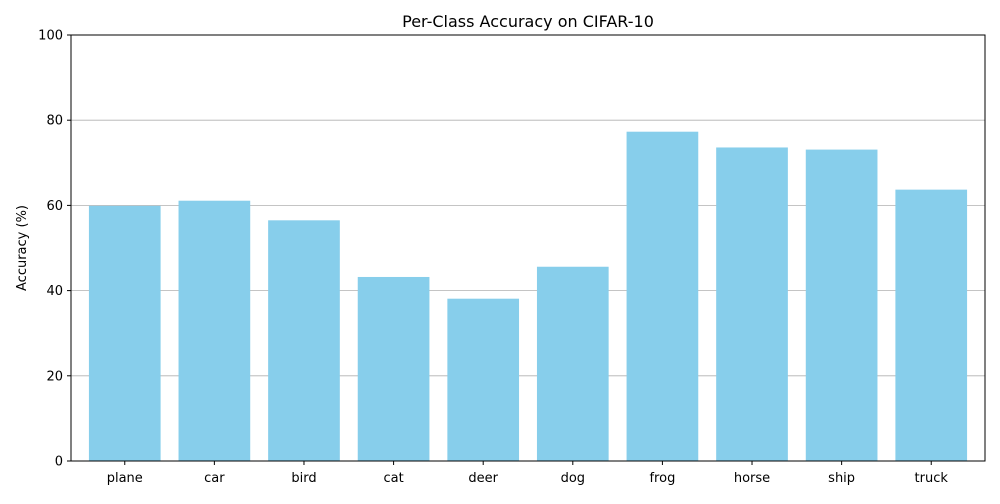  What do you see at coordinates (483, 379) in the screenshot?
I see `bar-deer` at bounding box center [483, 379].